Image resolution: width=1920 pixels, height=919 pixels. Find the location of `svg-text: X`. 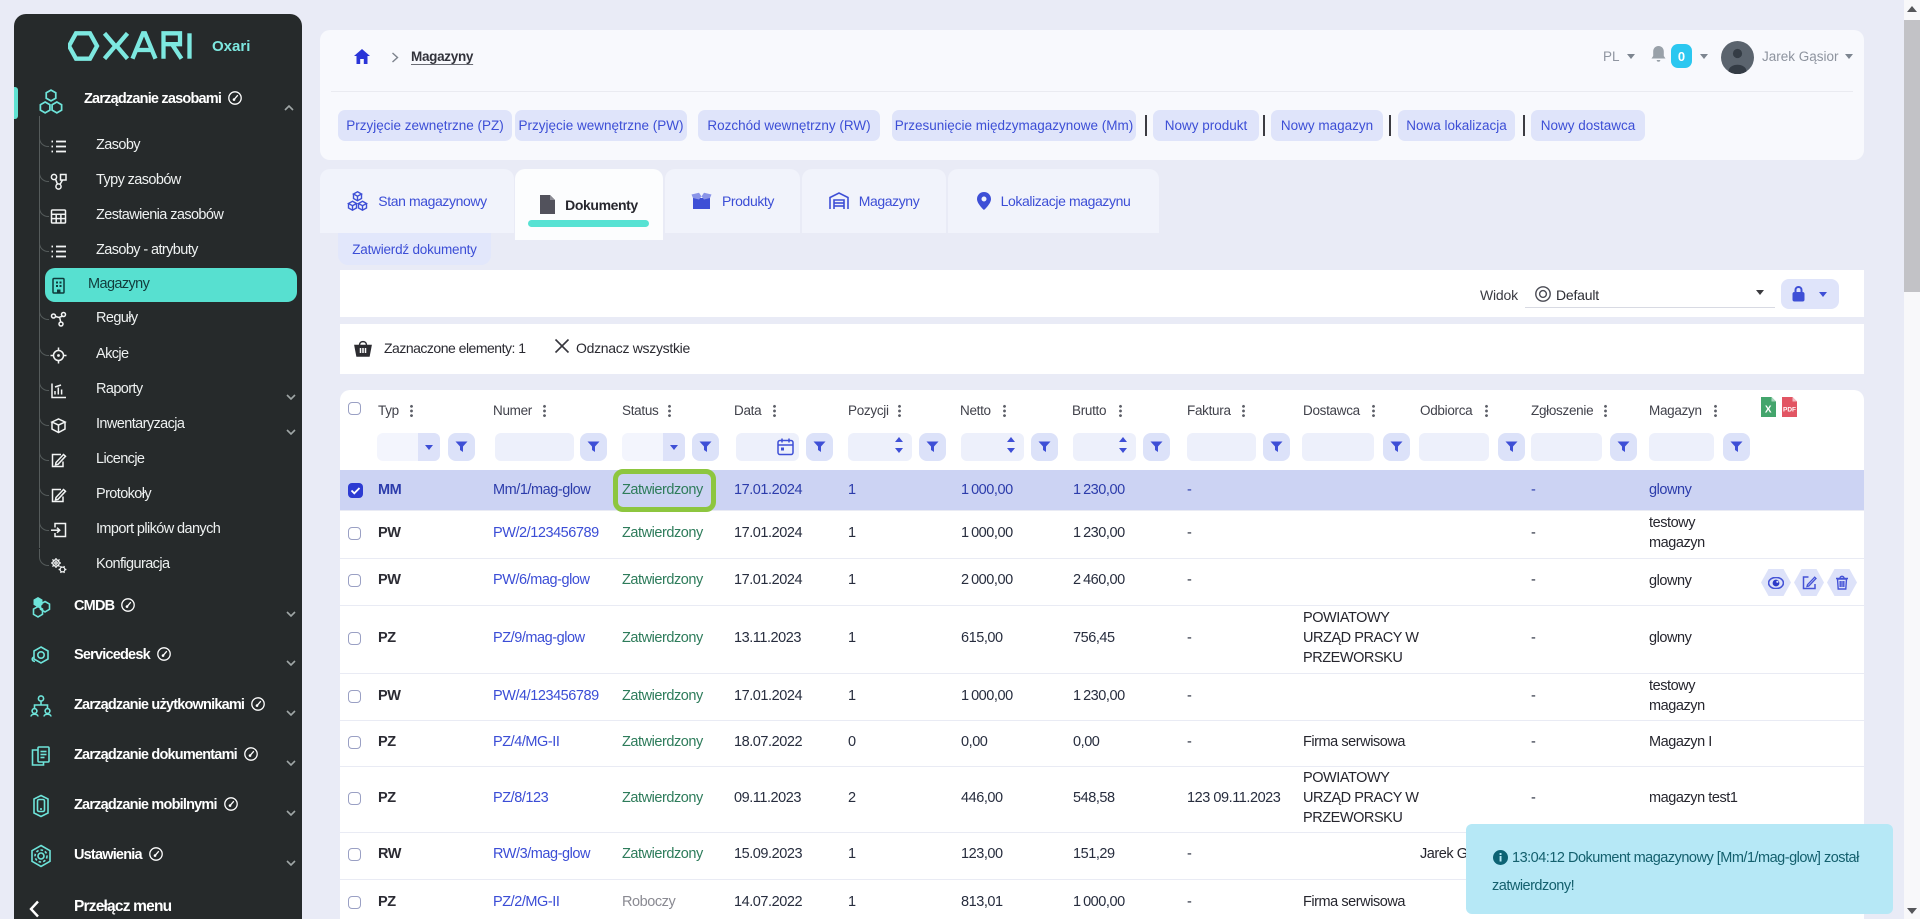

svg-text: X is located at coordinates (1768, 410).